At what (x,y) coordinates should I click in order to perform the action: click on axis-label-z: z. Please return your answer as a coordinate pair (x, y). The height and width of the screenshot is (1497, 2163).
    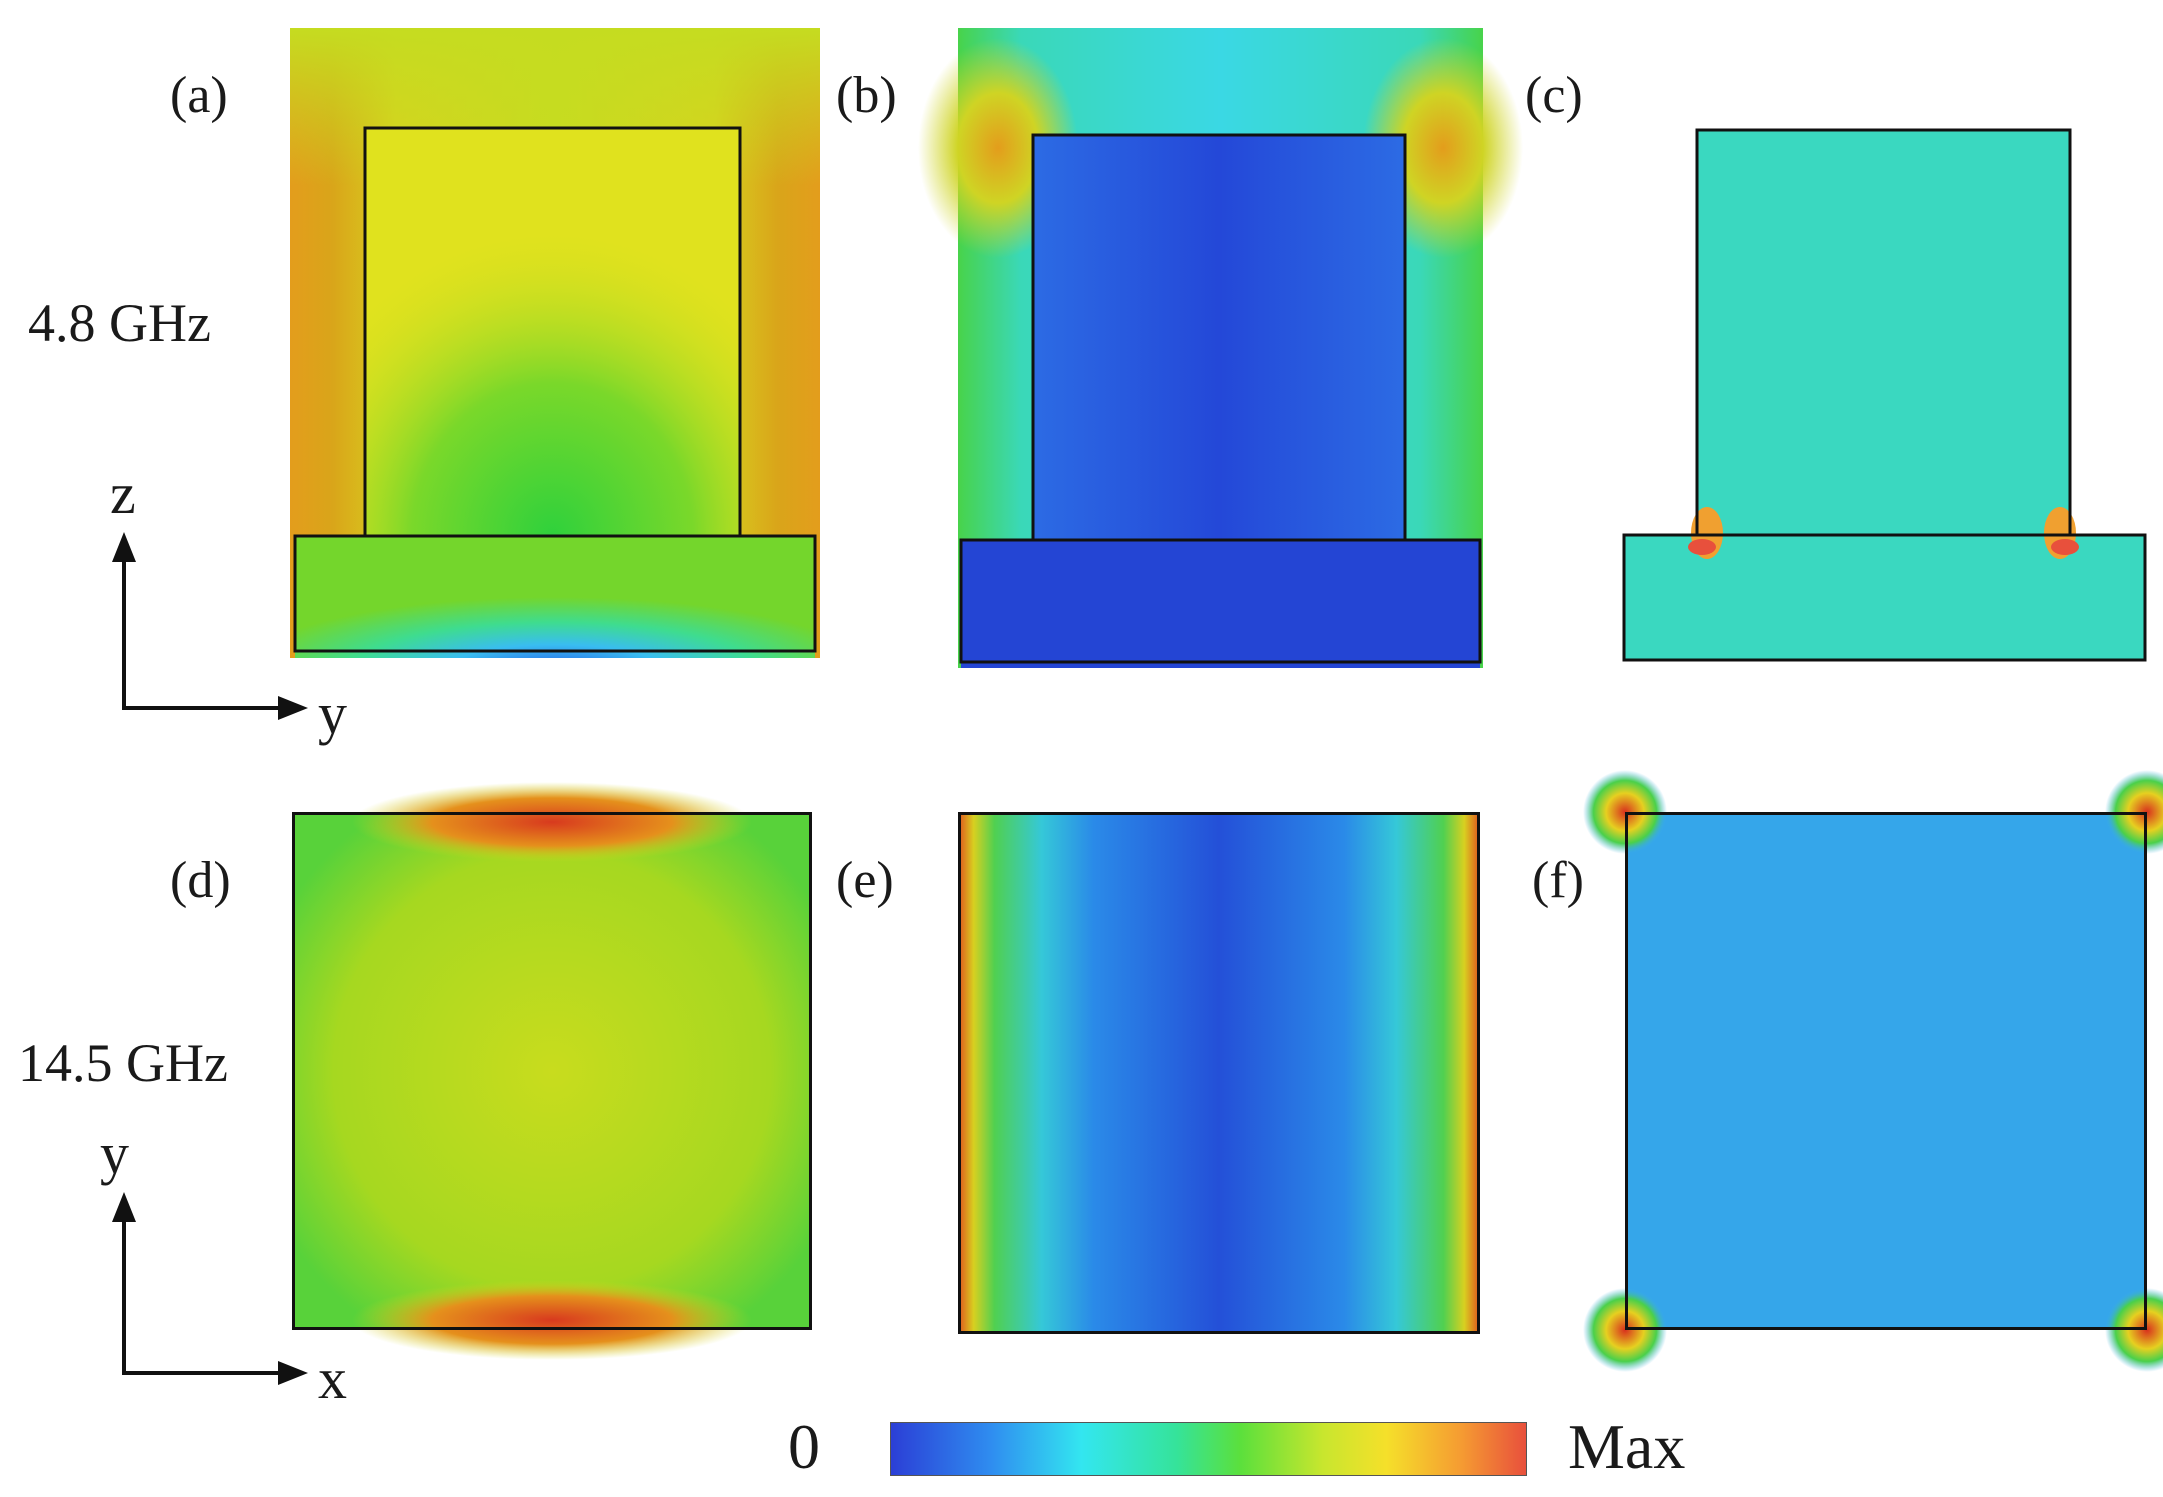
    Looking at the image, I should click on (123, 493).